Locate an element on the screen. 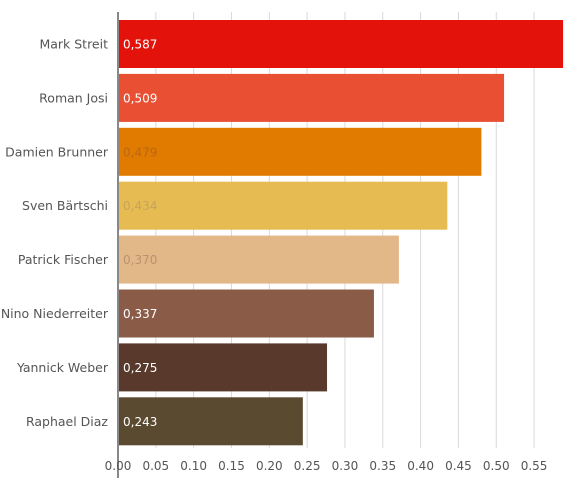 The image size is (582, 491). x-tick-label: 0.35 is located at coordinates (382, 466).